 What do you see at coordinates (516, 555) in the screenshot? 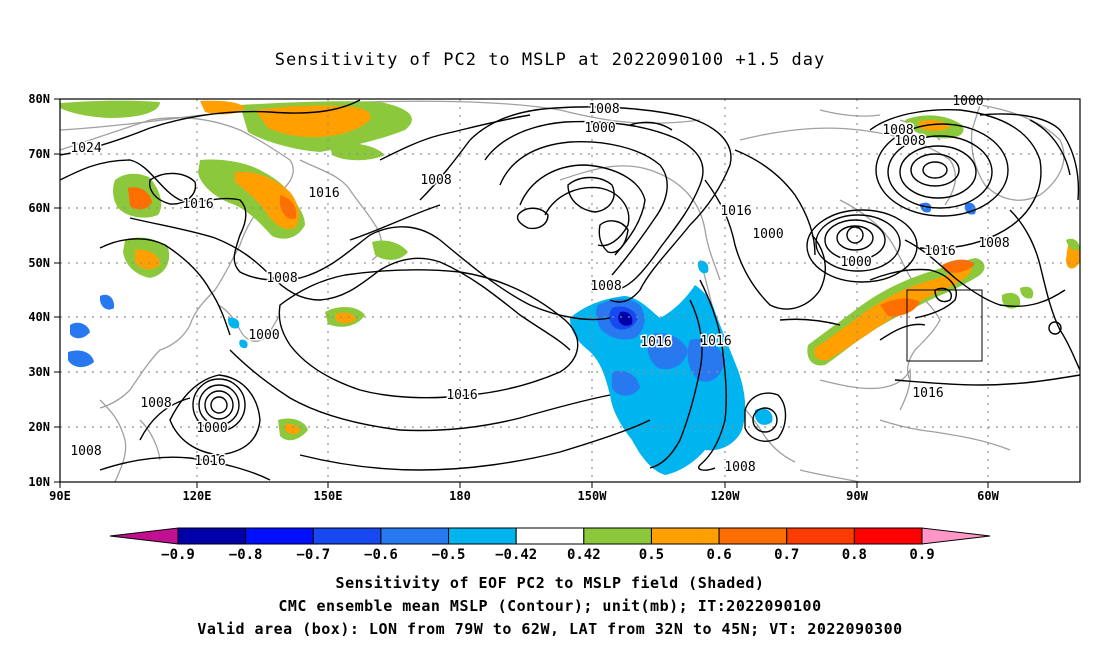
I see `colorbar-label: −0.42` at bounding box center [516, 555].